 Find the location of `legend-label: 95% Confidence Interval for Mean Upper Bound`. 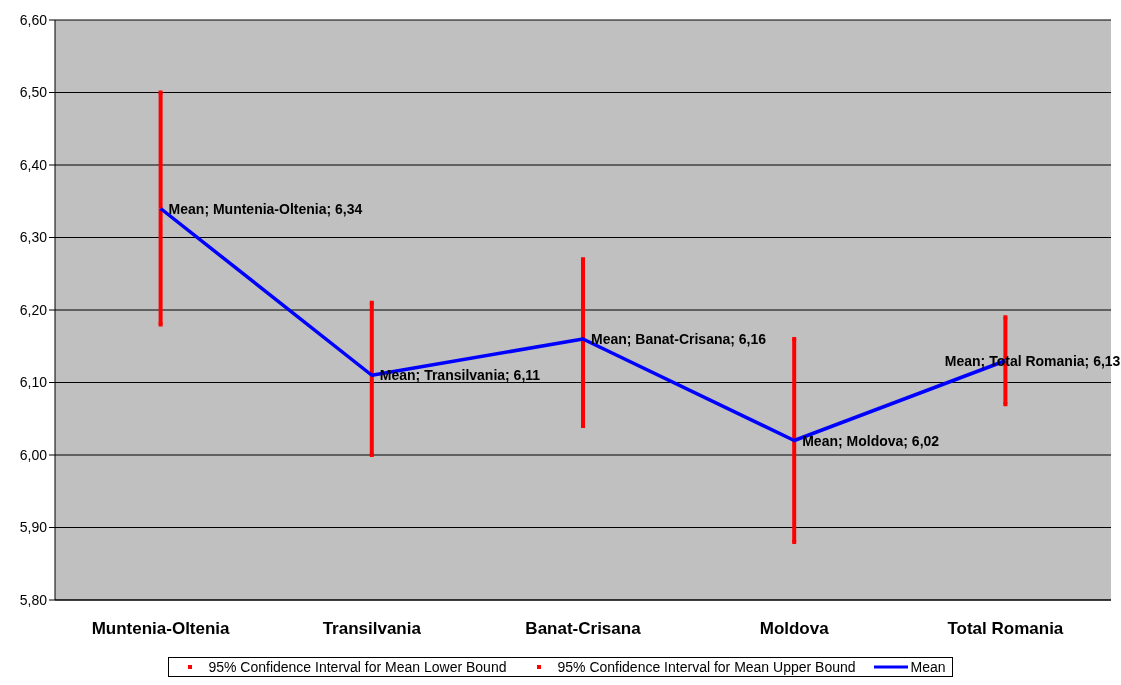

legend-label: 95% Confidence Interval for Mean Upper Bound is located at coordinates (706, 667).